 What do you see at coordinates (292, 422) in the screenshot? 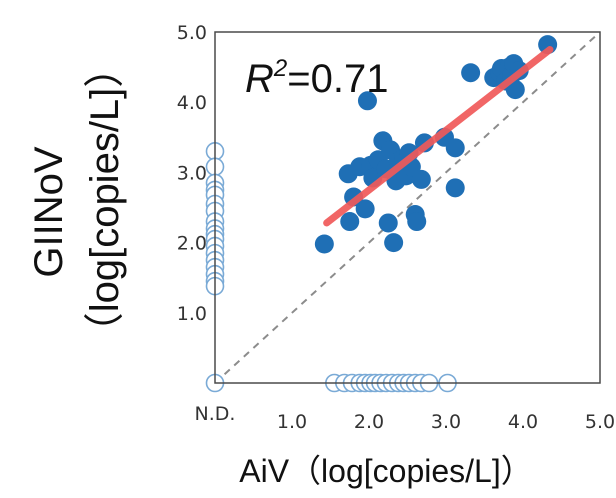
I see `x-tick-label: 1.0` at bounding box center [292, 422].